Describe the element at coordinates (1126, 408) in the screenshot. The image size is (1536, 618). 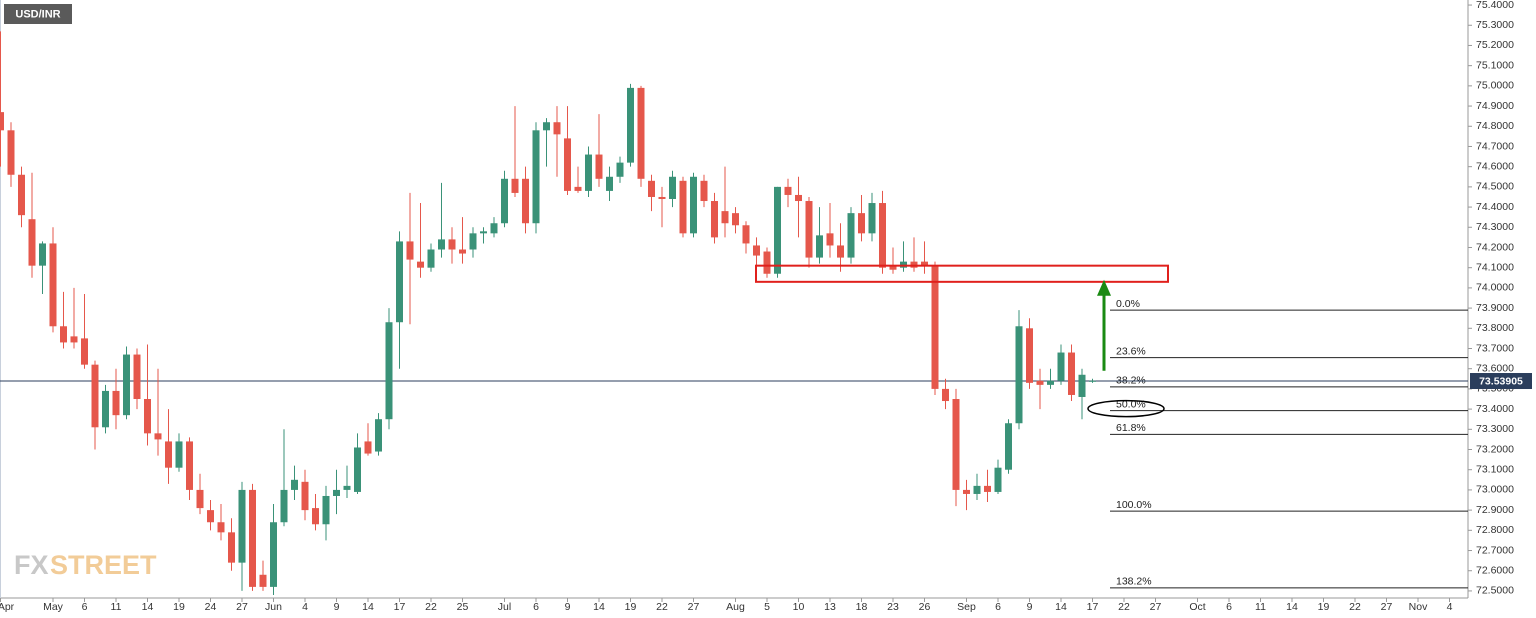
I see `highlight-ellipse` at that location.